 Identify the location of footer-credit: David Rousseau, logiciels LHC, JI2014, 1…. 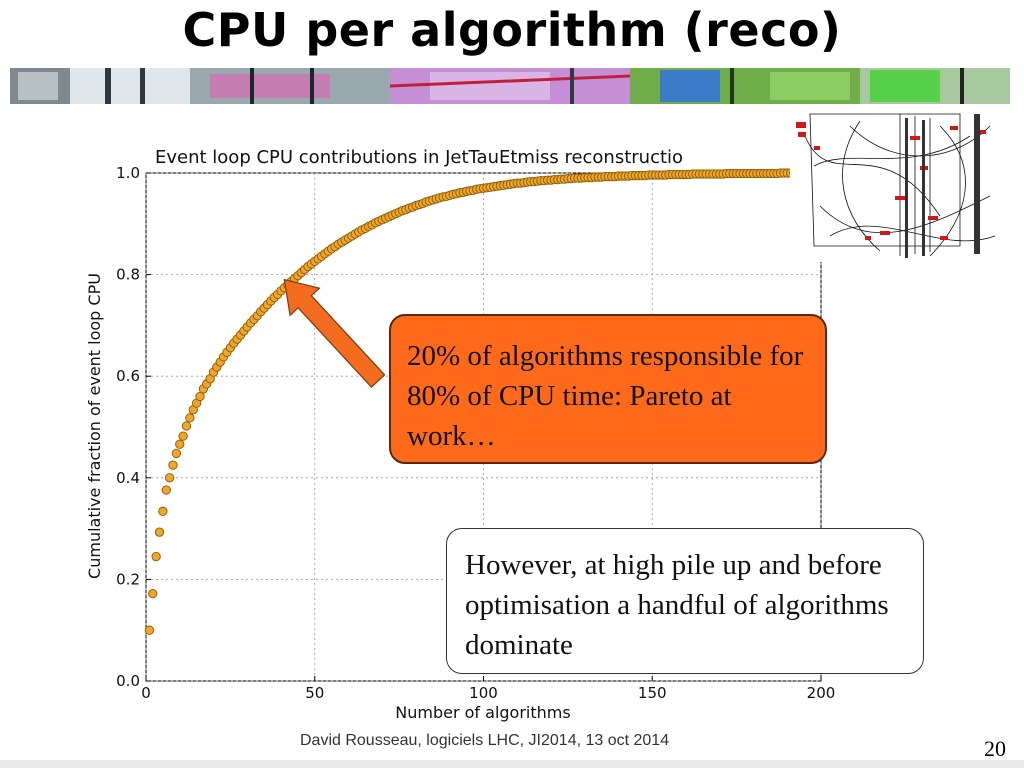
(485, 740).